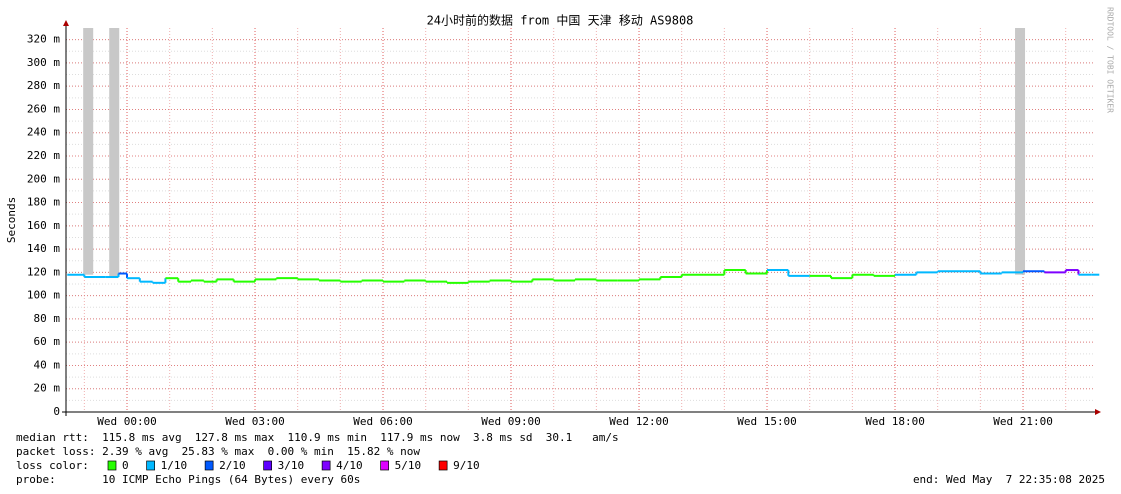 This screenshot has width=1121, height=494. I want to click on y-tick-label: 20 m, so click(47, 388).